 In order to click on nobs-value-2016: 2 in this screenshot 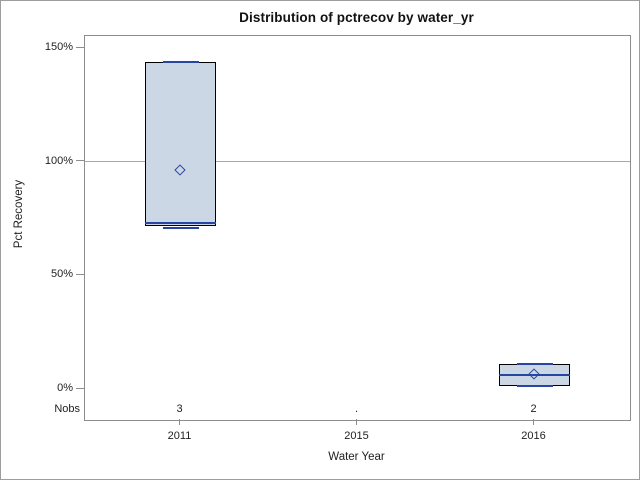, I will do `click(533, 409)`.